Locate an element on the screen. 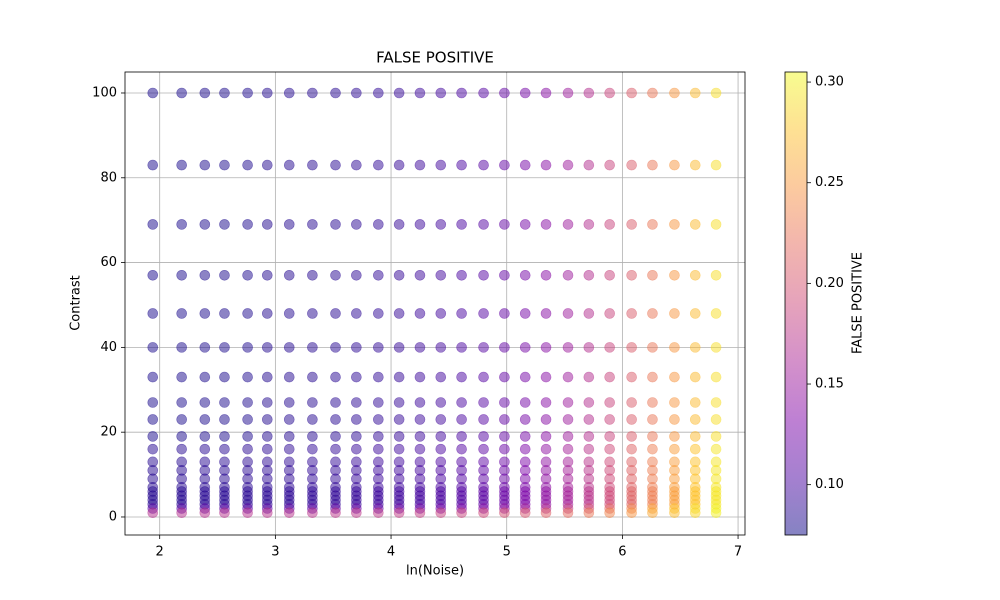 This screenshot has height=600, width=1000. colorbar-tick-label: 0.25 is located at coordinates (829, 182).